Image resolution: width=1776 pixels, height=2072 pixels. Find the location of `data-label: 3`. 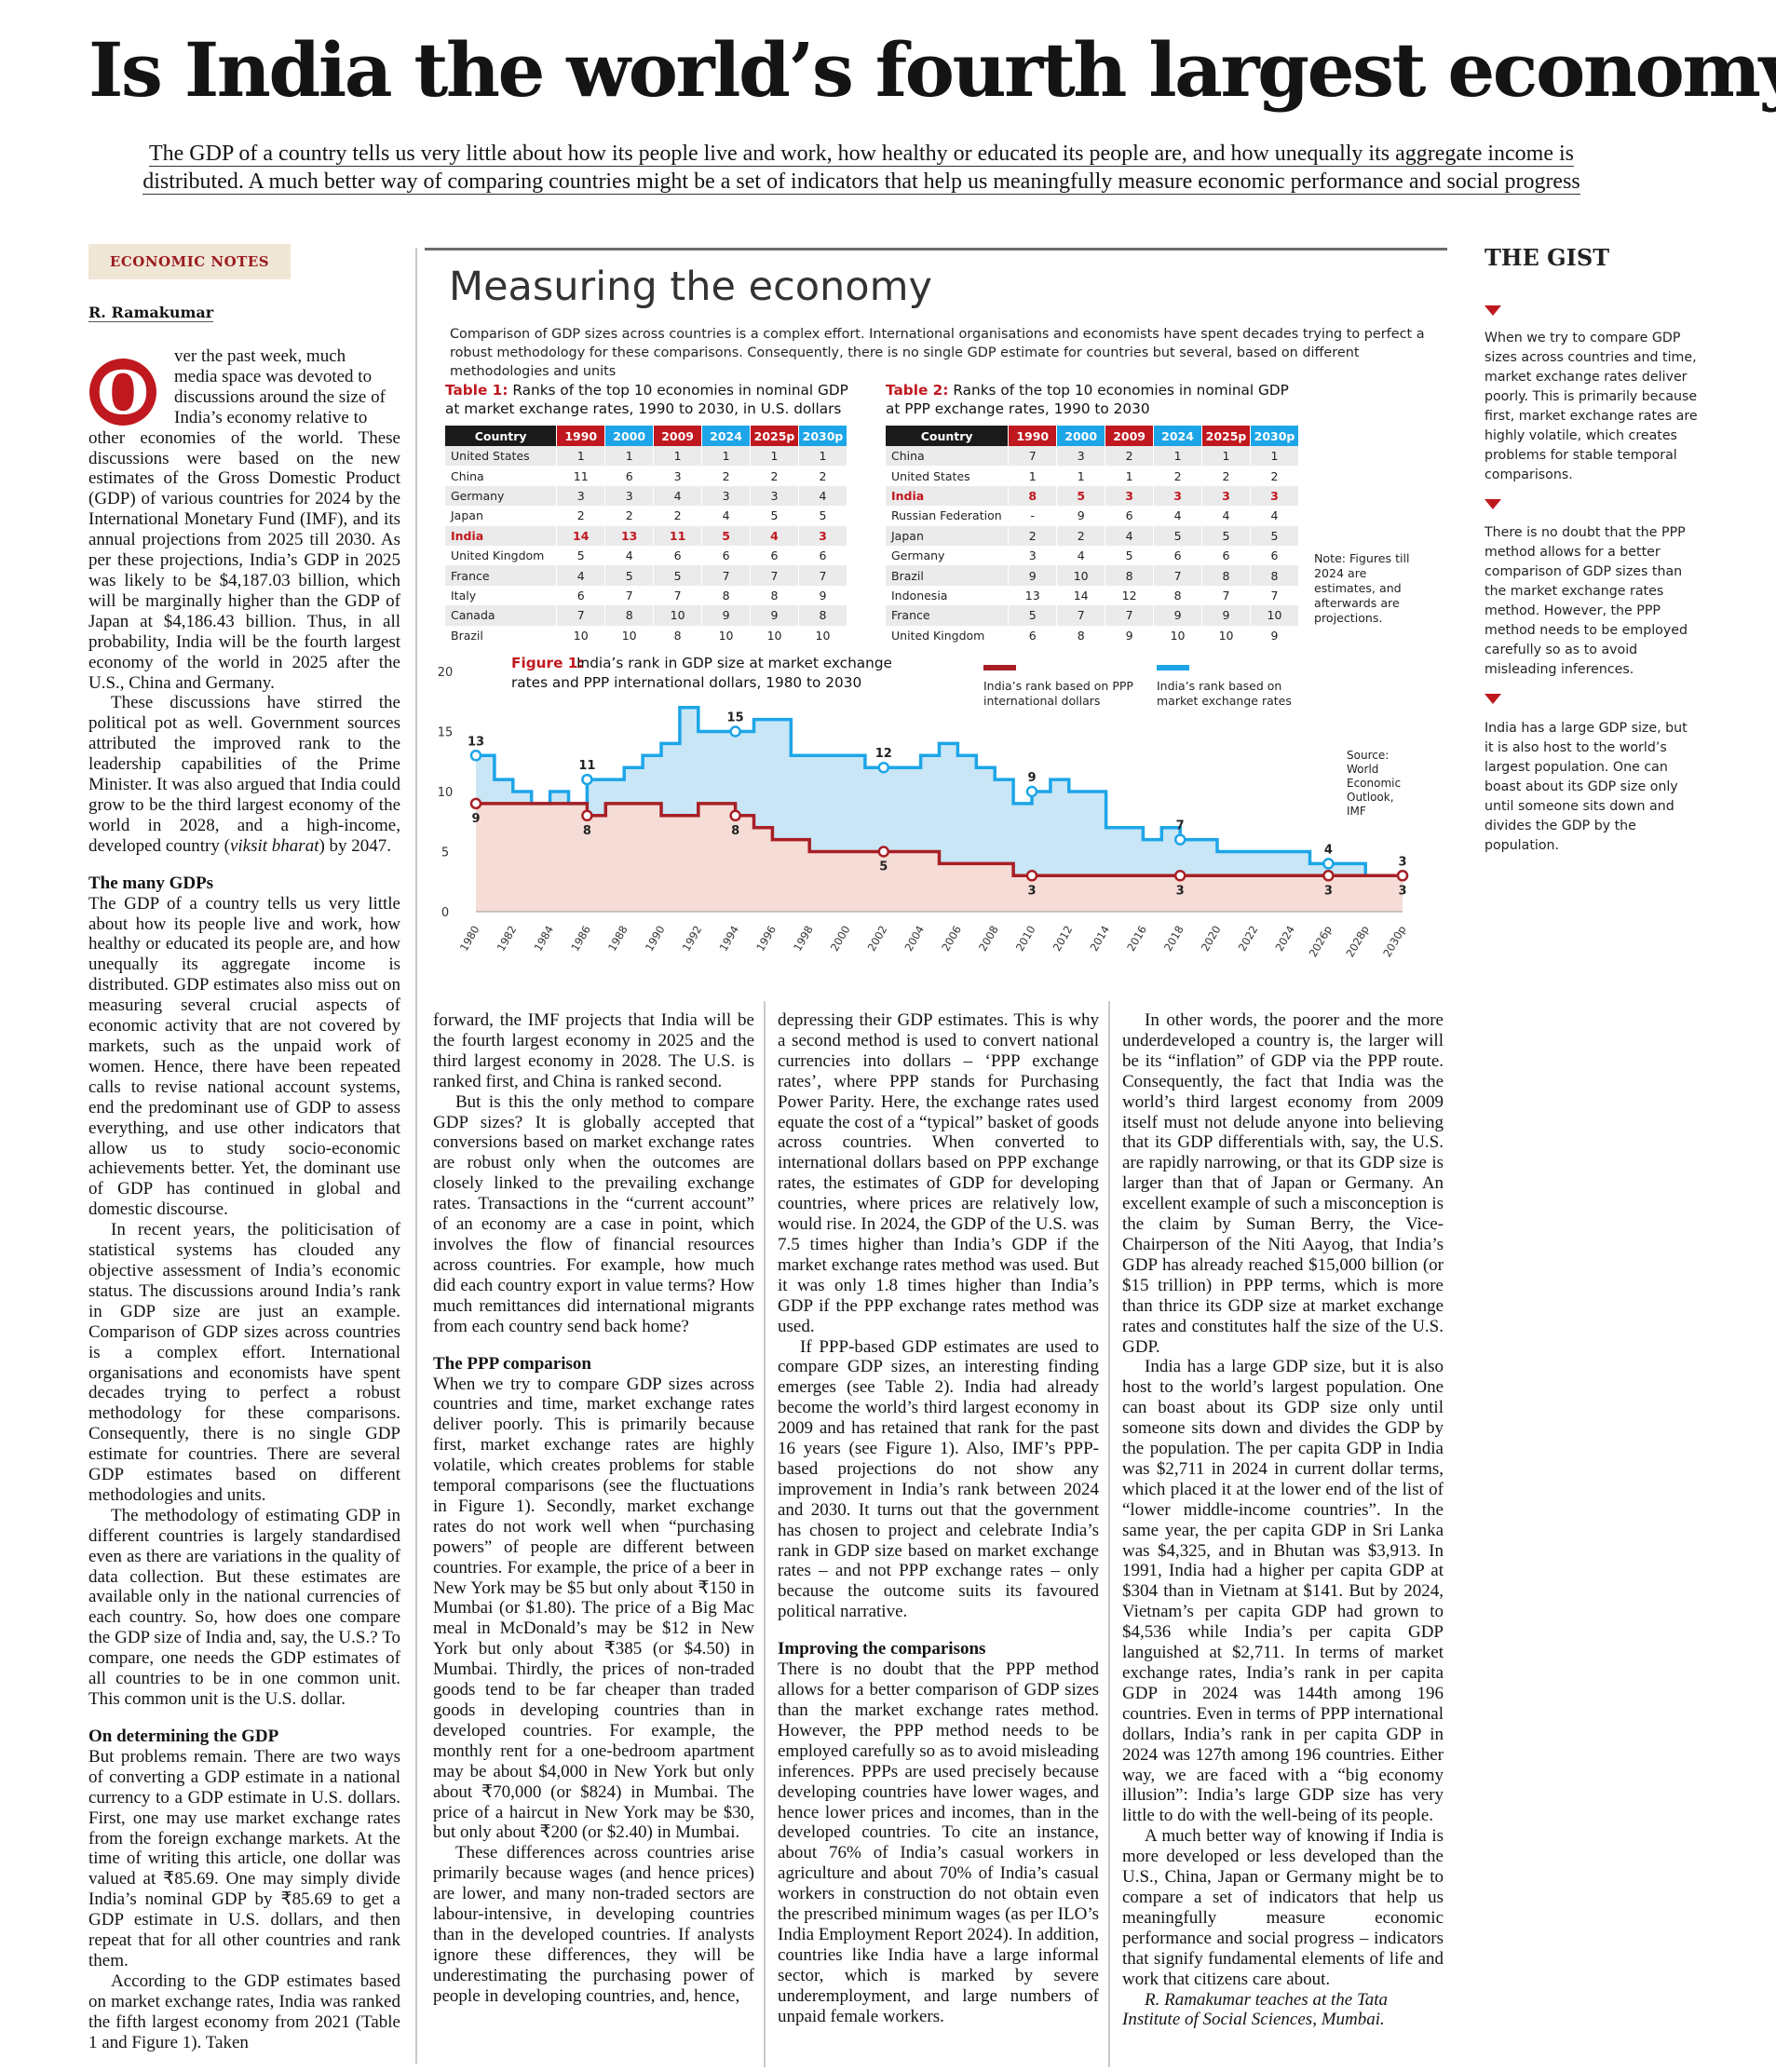

data-label: 3 is located at coordinates (1328, 891).